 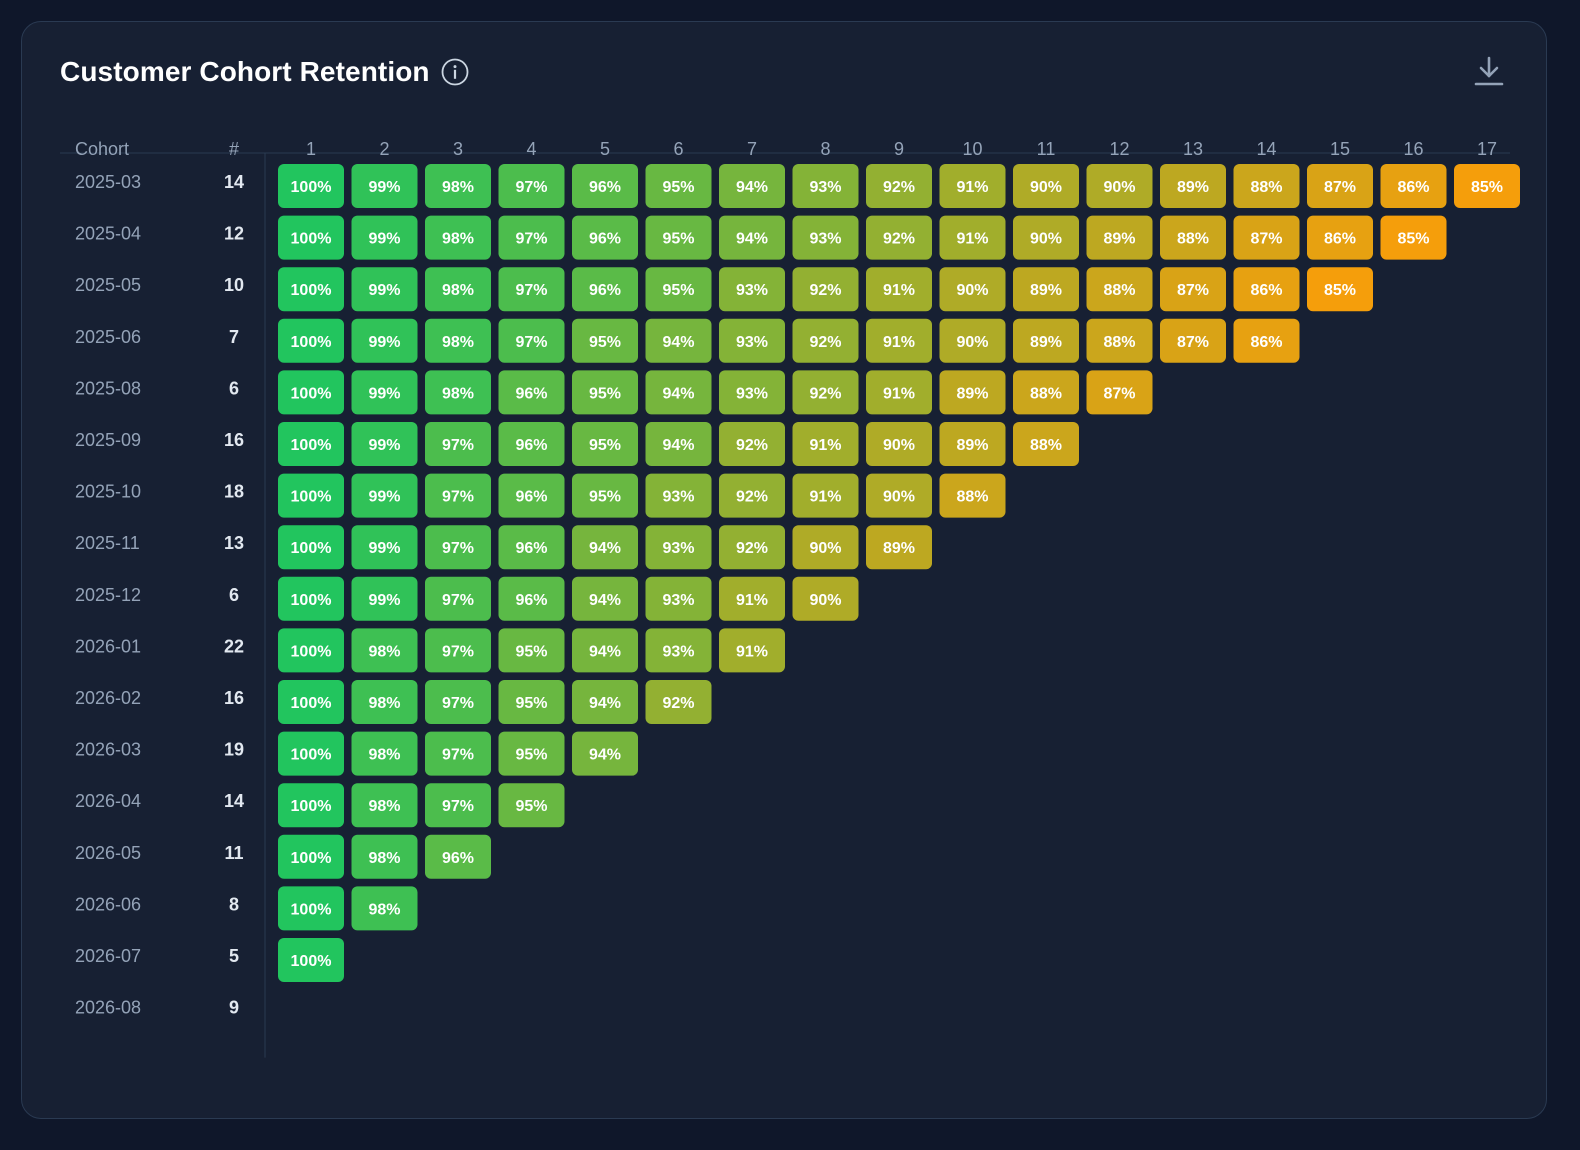 What do you see at coordinates (752, 445) in the screenshot?
I see `heatmap-cell-label: 92%` at bounding box center [752, 445].